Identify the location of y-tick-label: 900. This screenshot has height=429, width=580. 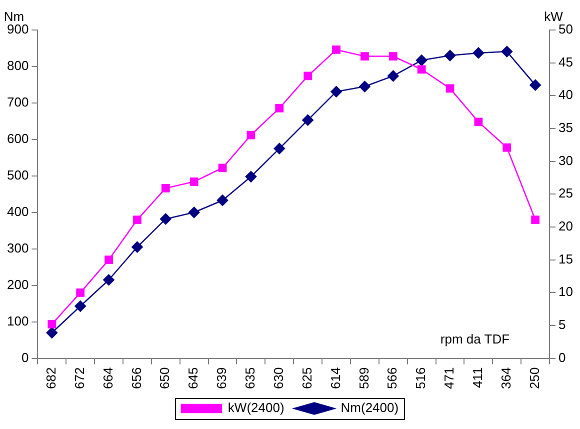
(17, 29).